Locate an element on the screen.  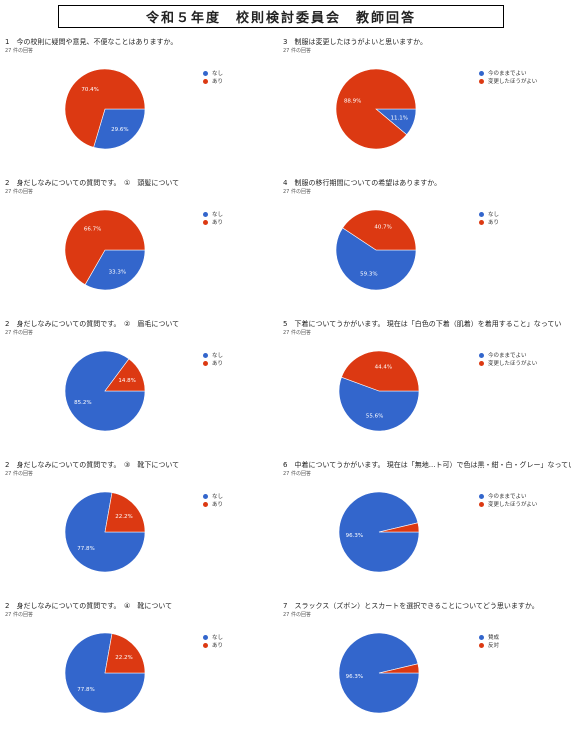
question-title: 2 身だしなみについての質問です。 ③ 靴下について is located at coordinates (92, 465).